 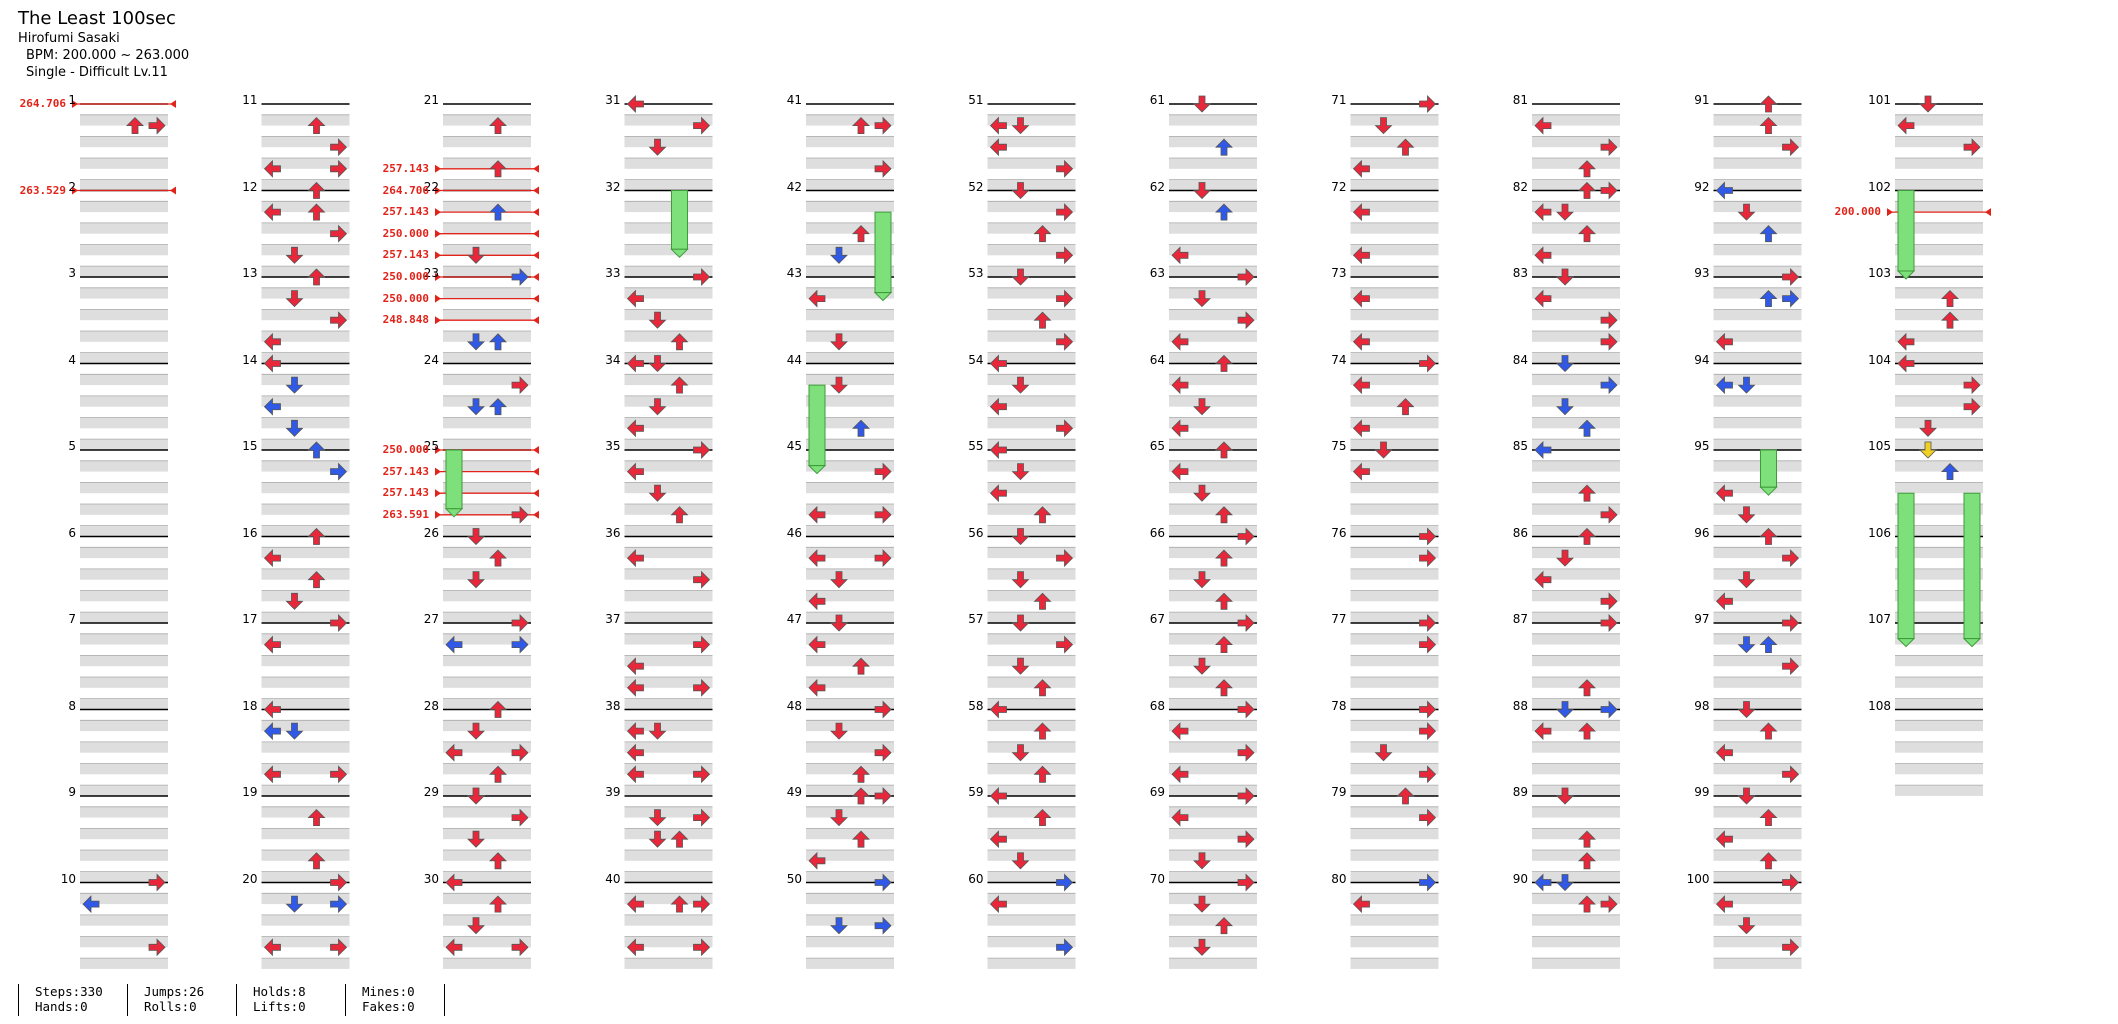 What do you see at coordinates (1768, 472) in the screenshot?
I see `hold-note` at bounding box center [1768, 472].